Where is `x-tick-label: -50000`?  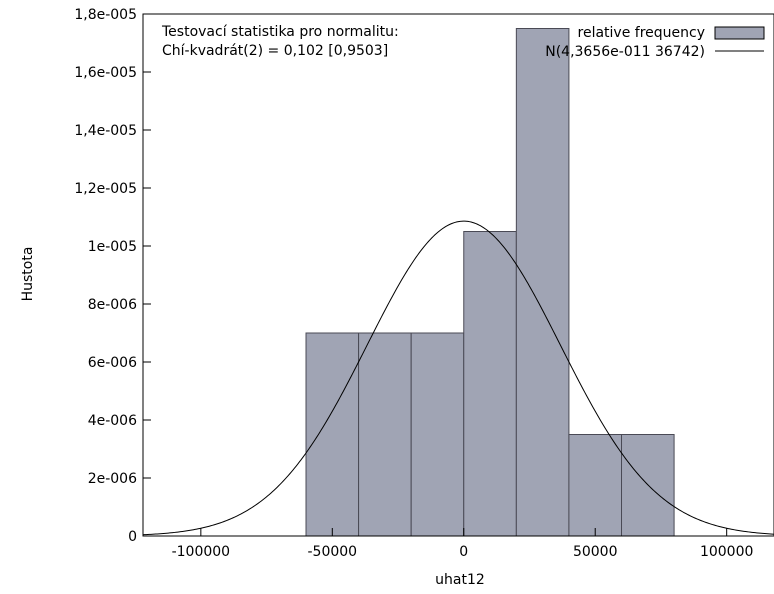
x-tick-label: -50000 is located at coordinates (333, 552).